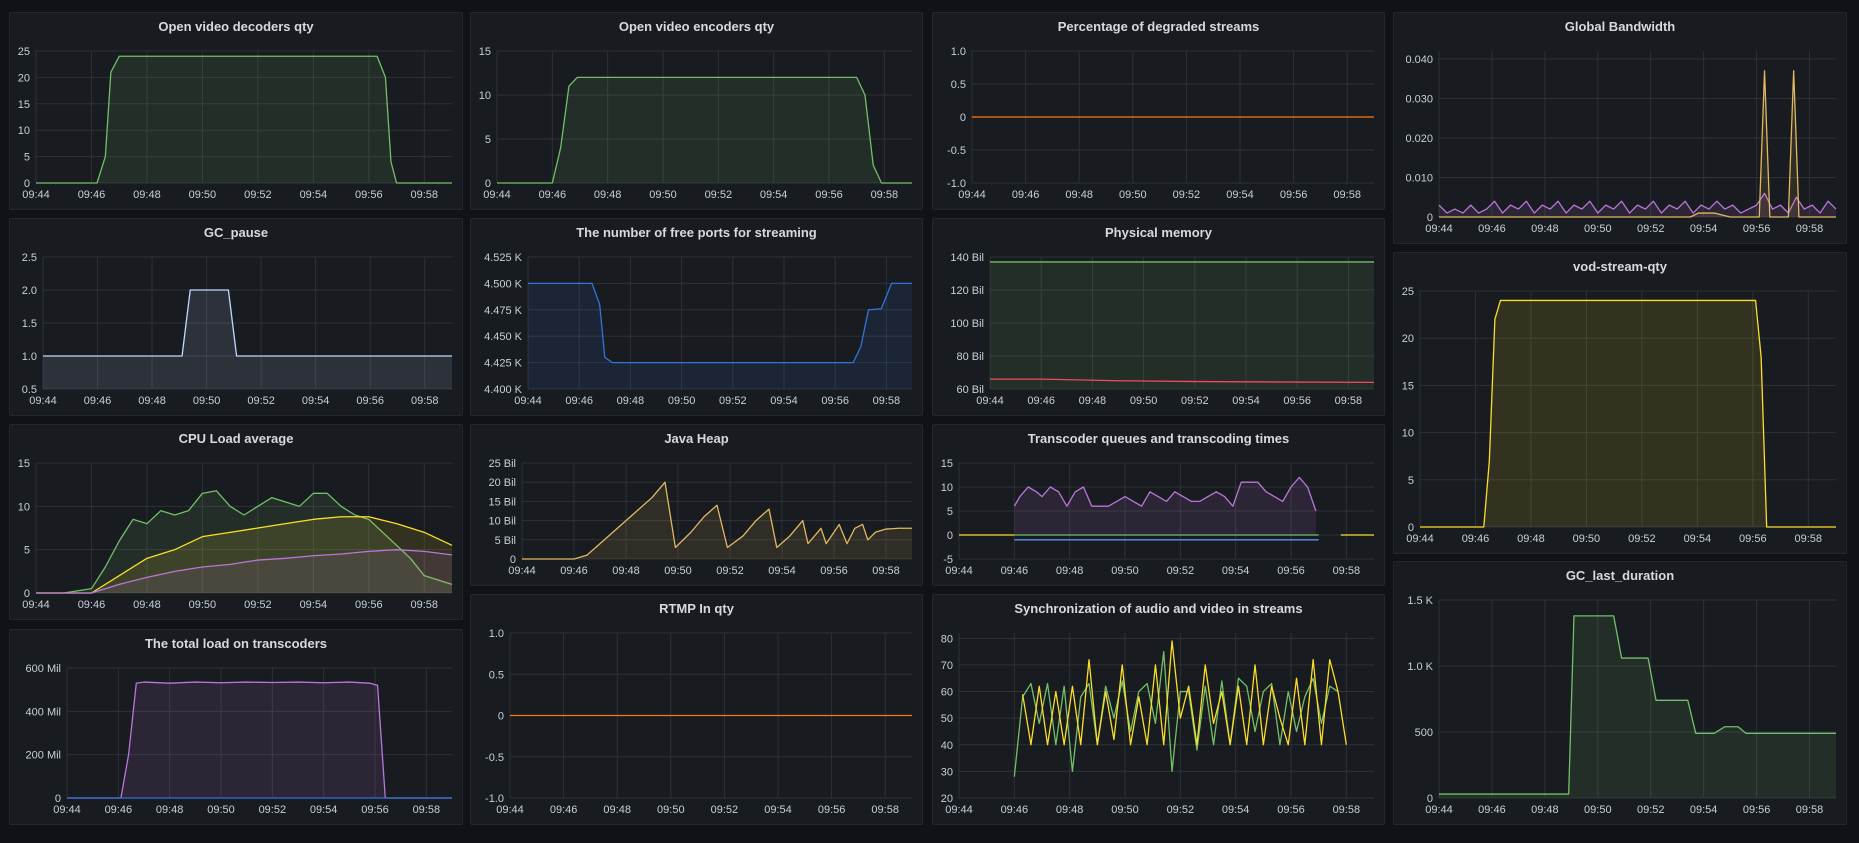 This screenshot has height=843, width=1859. I want to click on panel-title: The total load on transcoders, so click(236, 643).